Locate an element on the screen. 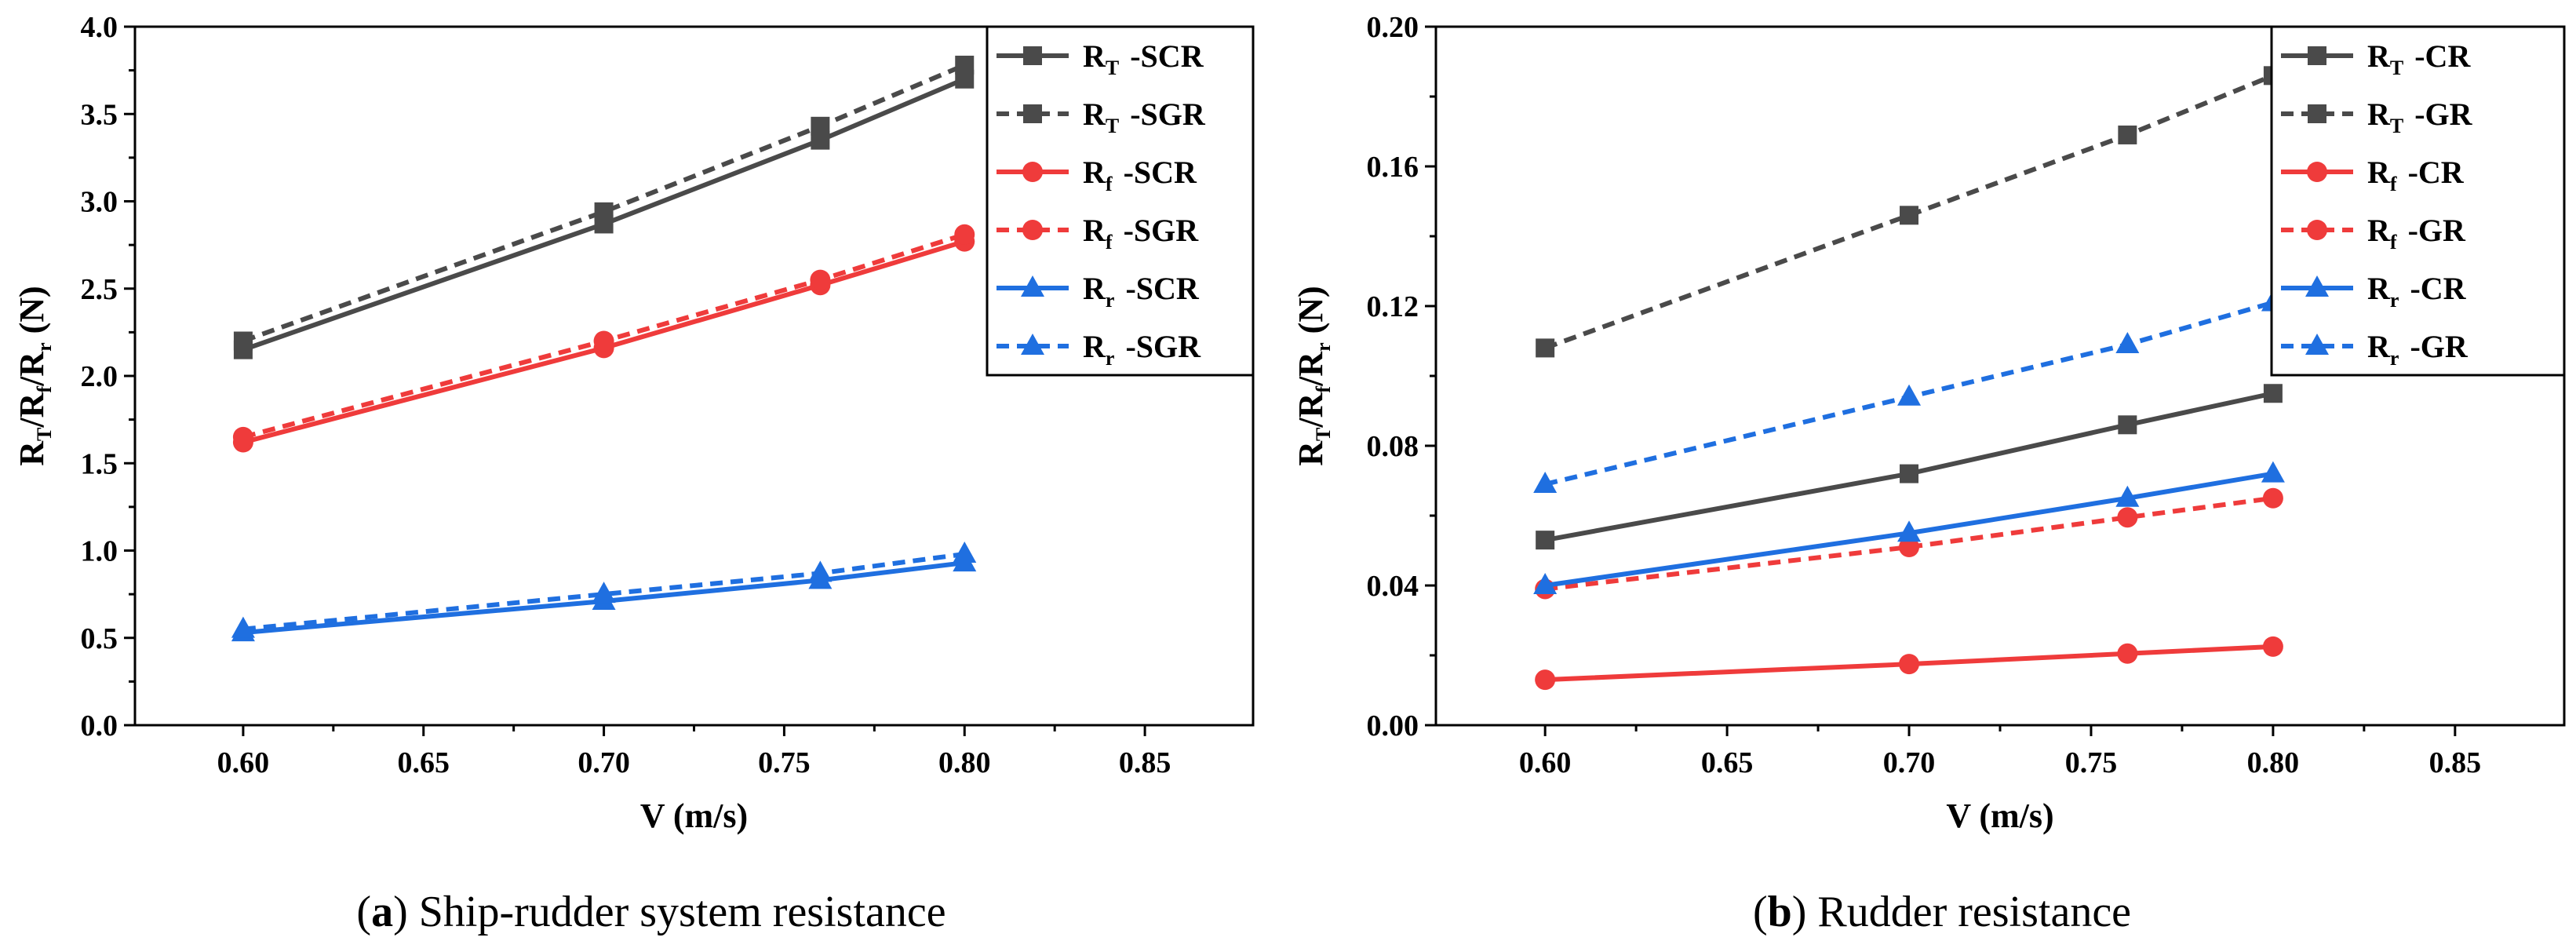  caption-b-text: Rudder resistance is located at coordinates (1974, 912).